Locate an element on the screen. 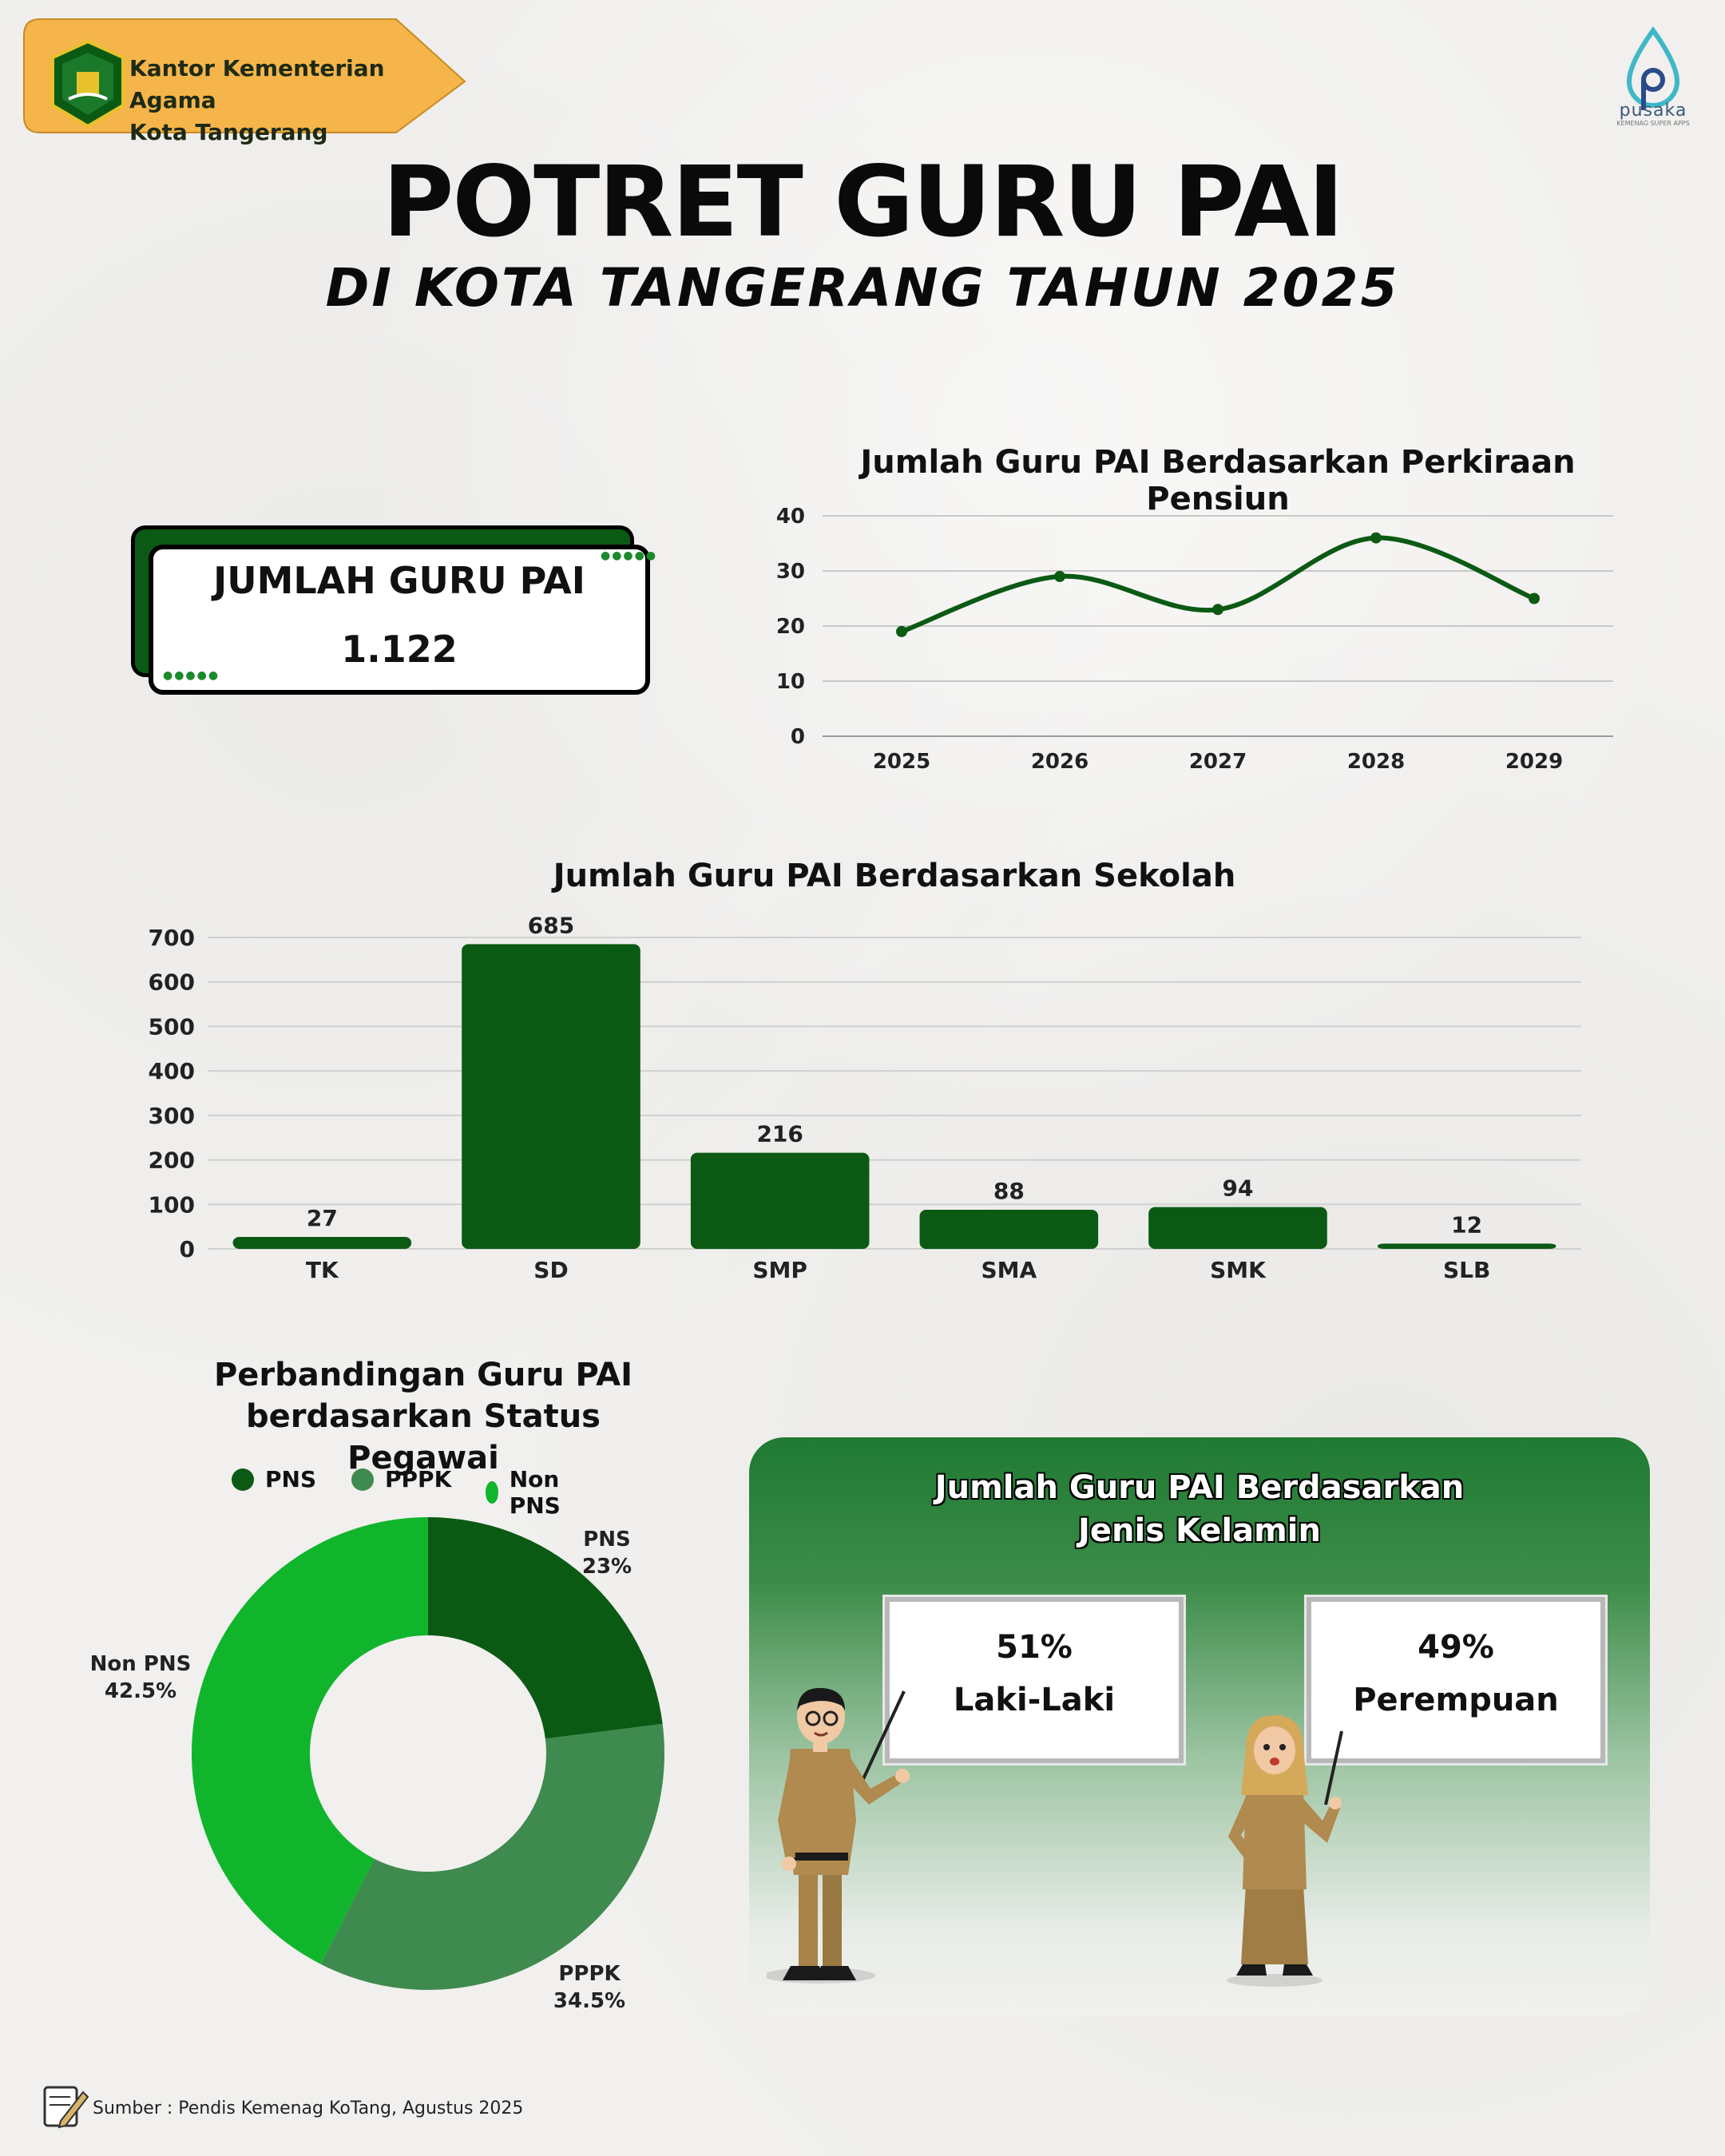 The width and height of the screenshot is (1725, 2156). legend-item: PNS is located at coordinates (274, 1479).